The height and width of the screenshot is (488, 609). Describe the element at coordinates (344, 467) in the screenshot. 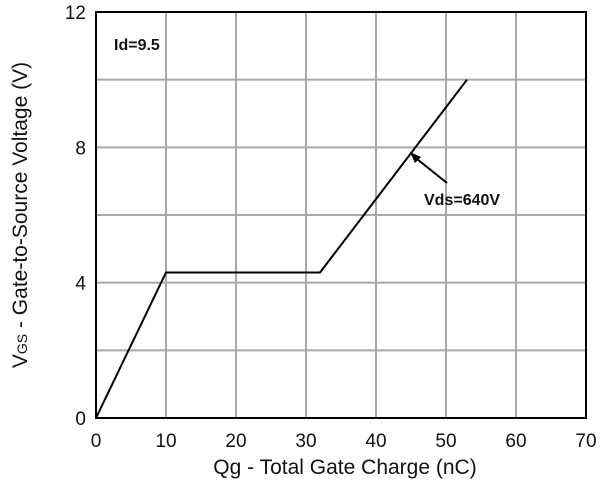

I see `x-axis-title: Qg - Total Gate Charge (nC)` at that location.